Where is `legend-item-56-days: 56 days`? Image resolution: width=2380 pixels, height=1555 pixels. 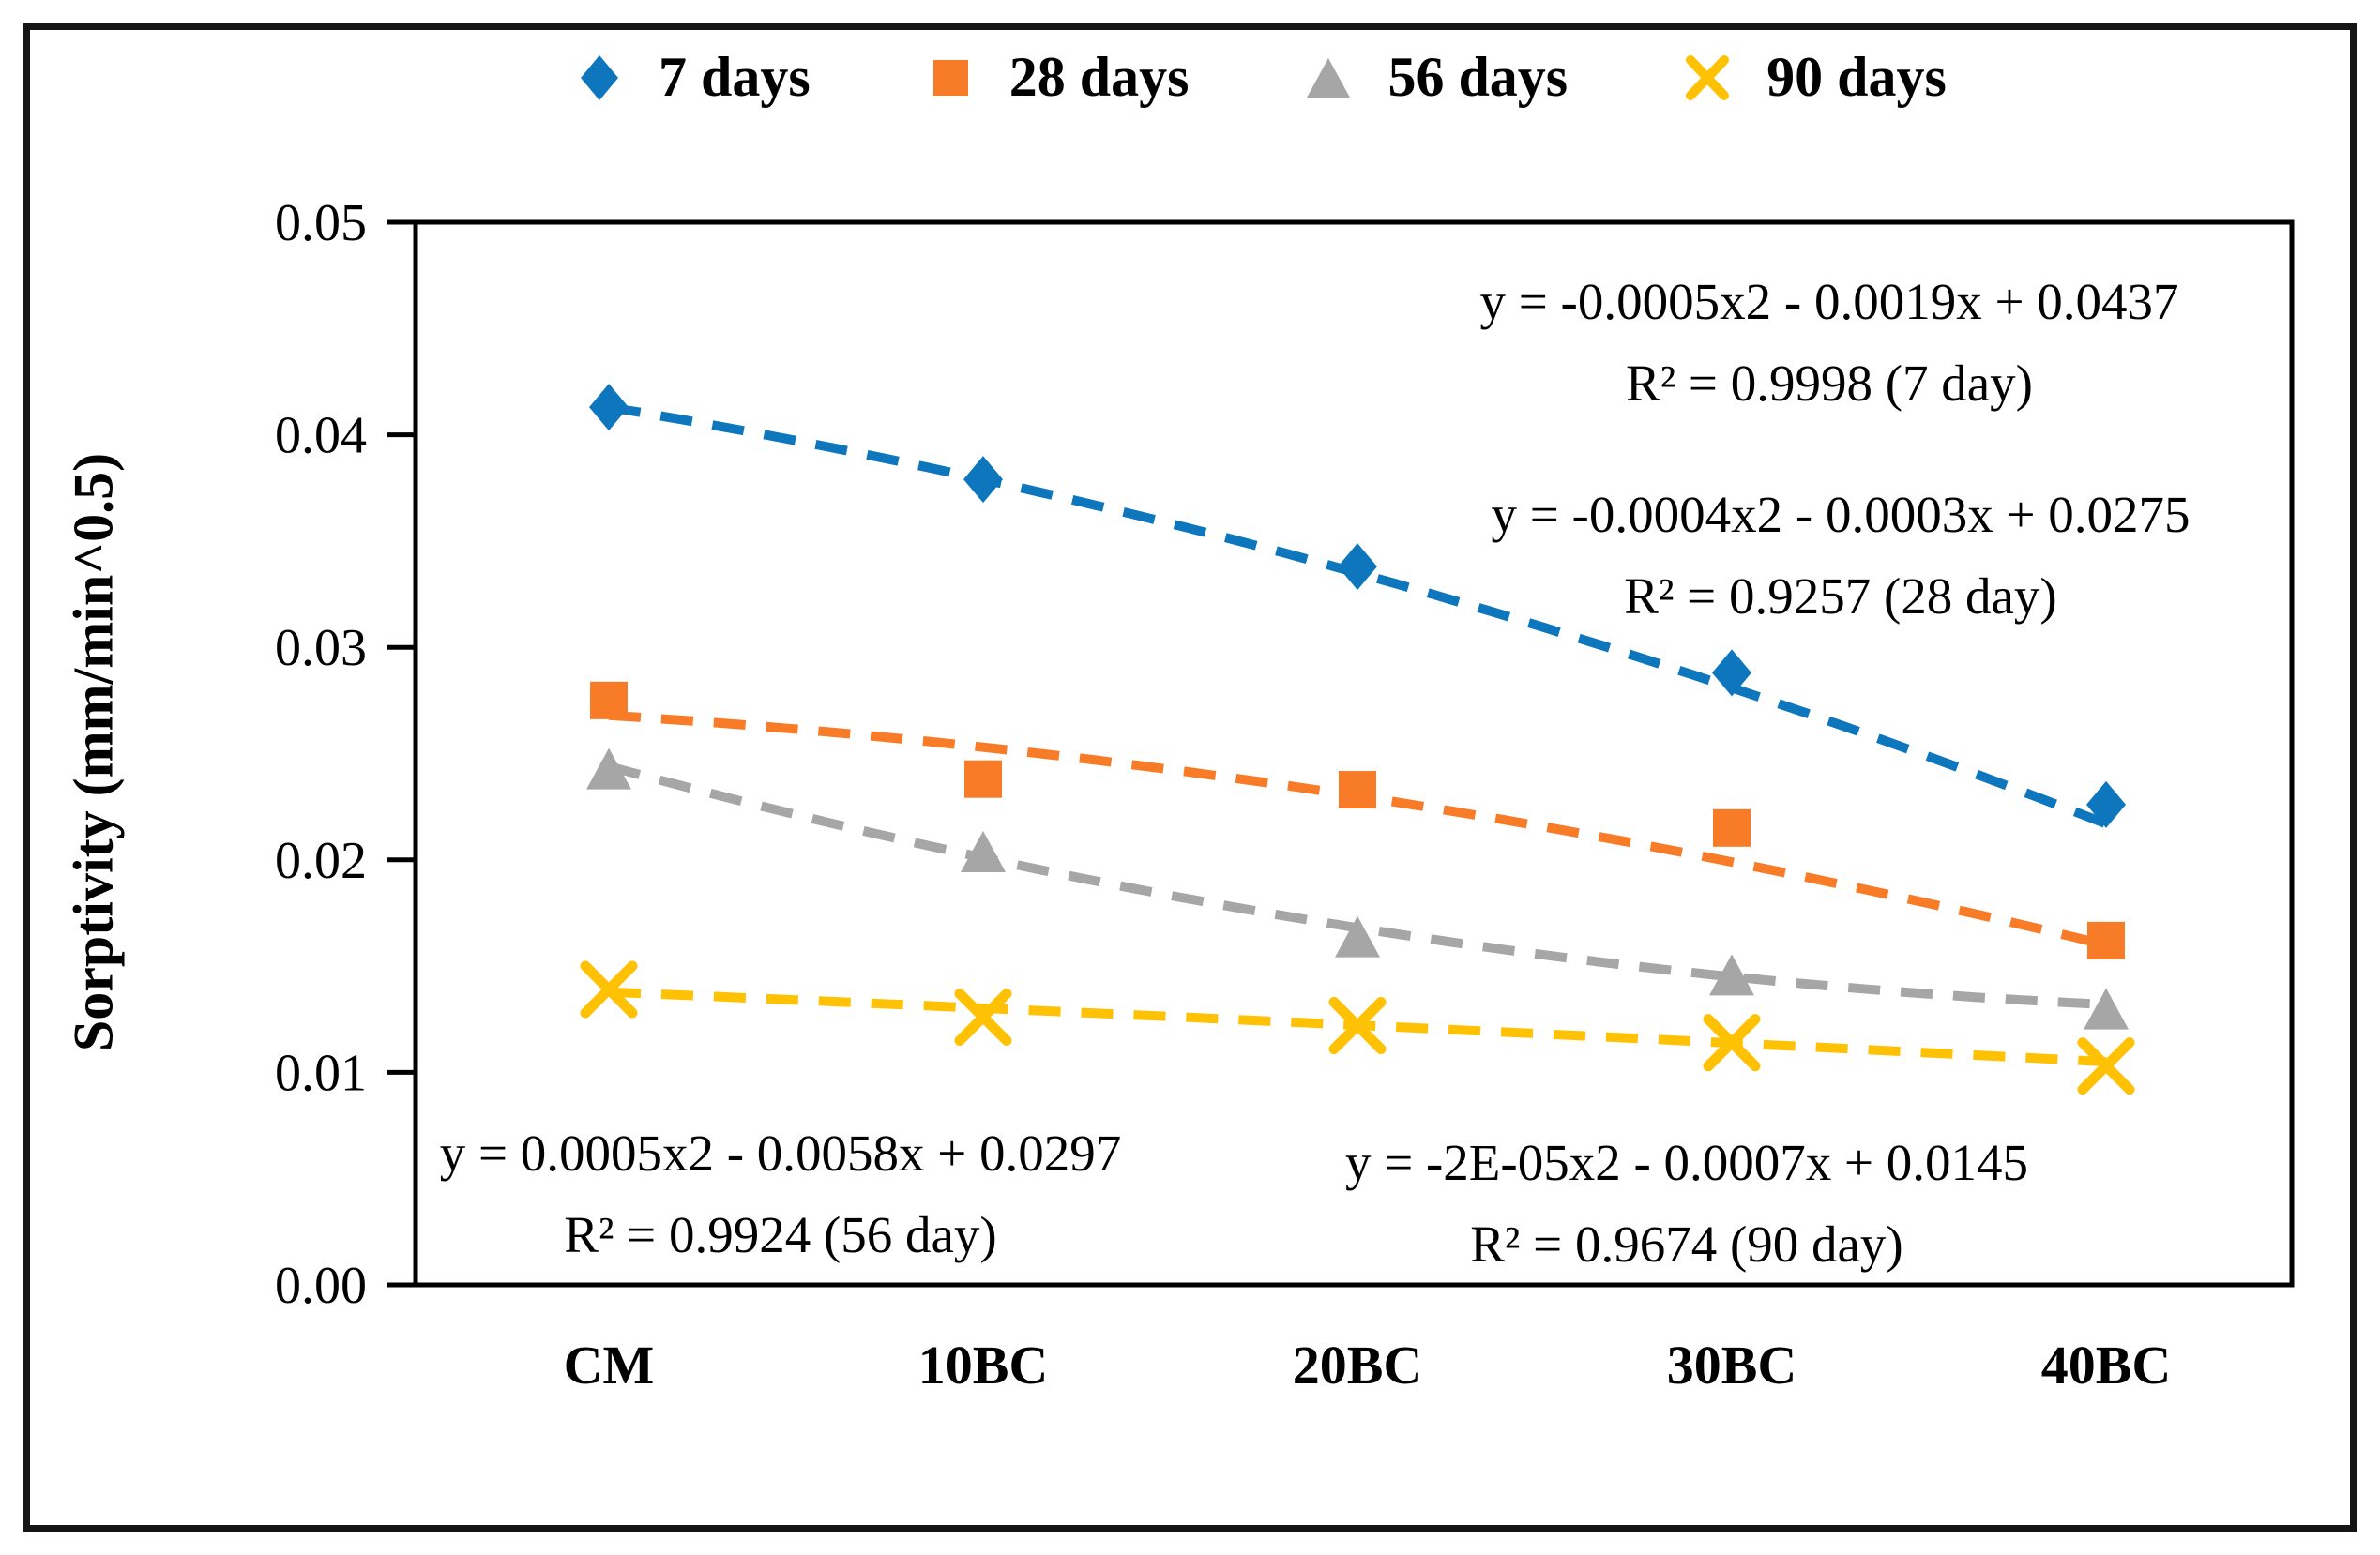 legend-item-56-days: 56 days is located at coordinates (1435, 77).